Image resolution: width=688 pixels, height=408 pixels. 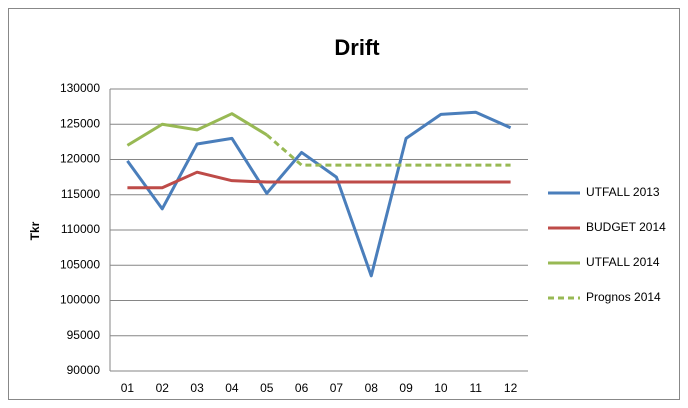 I want to click on y-tick-label: 105000, so click(x=80, y=264).